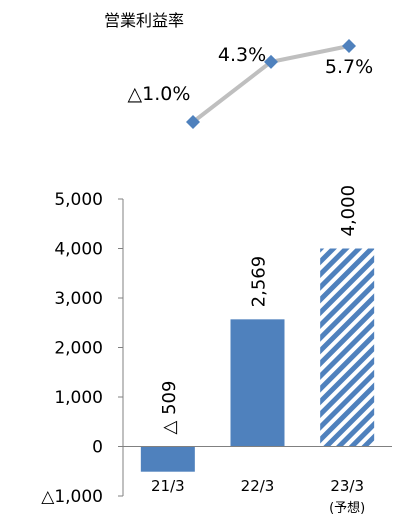 This screenshot has height=521, width=394. What do you see at coordinates (78, 349) in the screenshot?
I see `y-tick-label: 2,000` at bounding box center [78, 349].